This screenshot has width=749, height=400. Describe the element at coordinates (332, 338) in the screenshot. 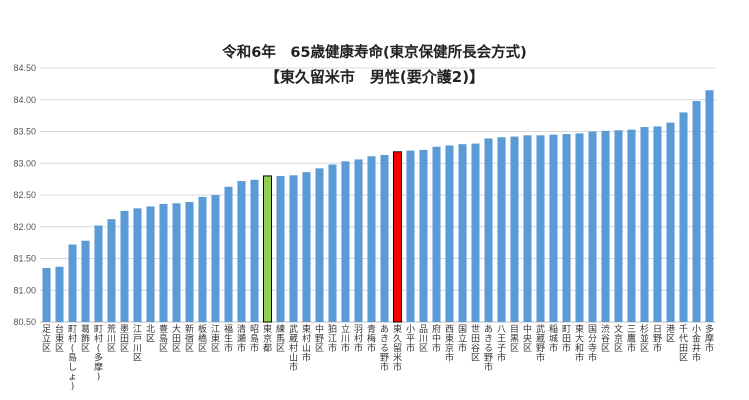

I see `x-tick-label: 狛江市` at that location.